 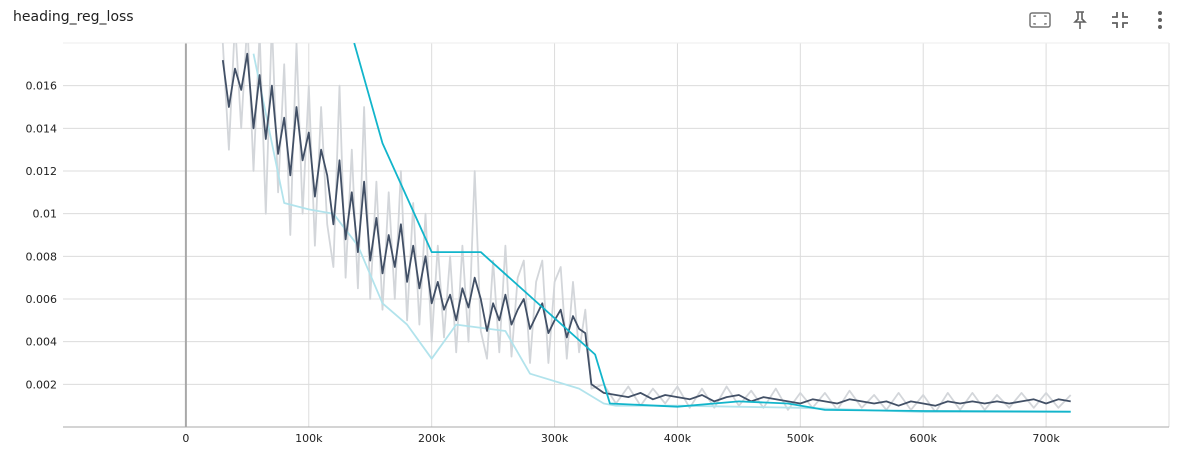 What do you see at coordinates (801, 438) in the screenshot?
I see `x-tick-label: 500k` at bounding box center [801, 438].